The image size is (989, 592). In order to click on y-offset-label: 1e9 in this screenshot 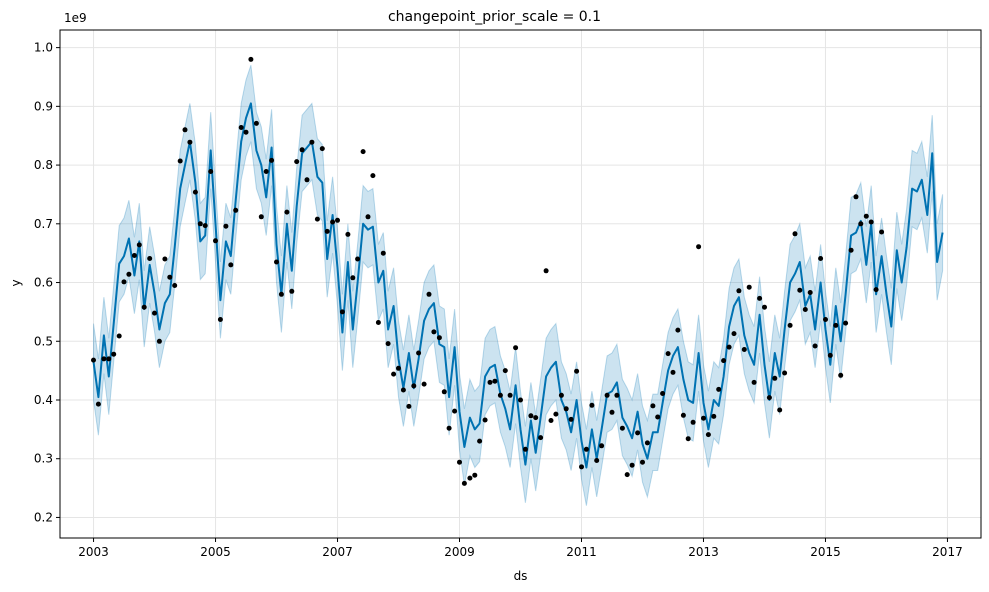, I will do `click(75, 18)`.